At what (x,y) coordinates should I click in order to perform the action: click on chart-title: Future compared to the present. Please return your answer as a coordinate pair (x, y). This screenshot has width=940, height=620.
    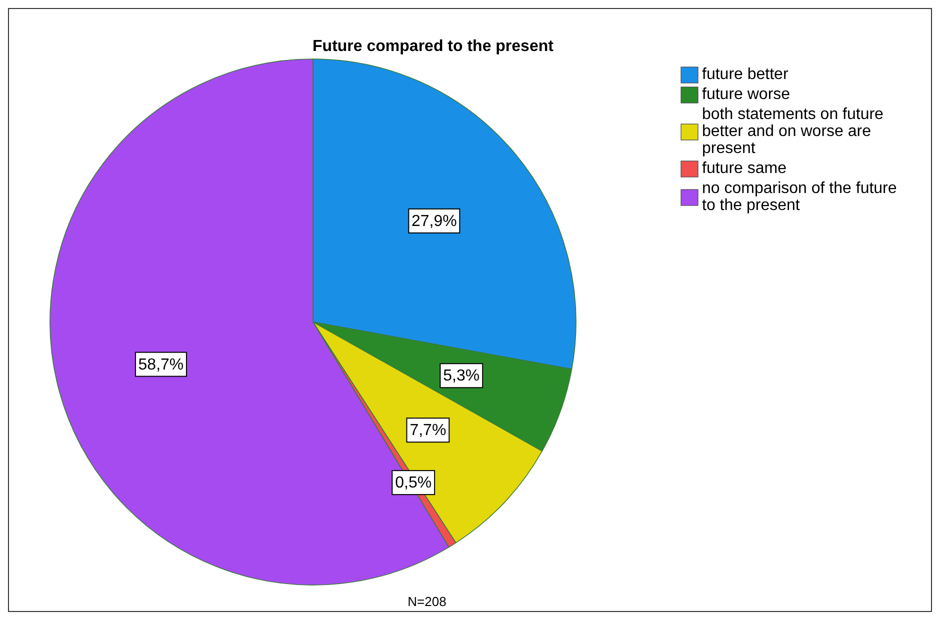
    Looking at the image, I should click on (433, 46).